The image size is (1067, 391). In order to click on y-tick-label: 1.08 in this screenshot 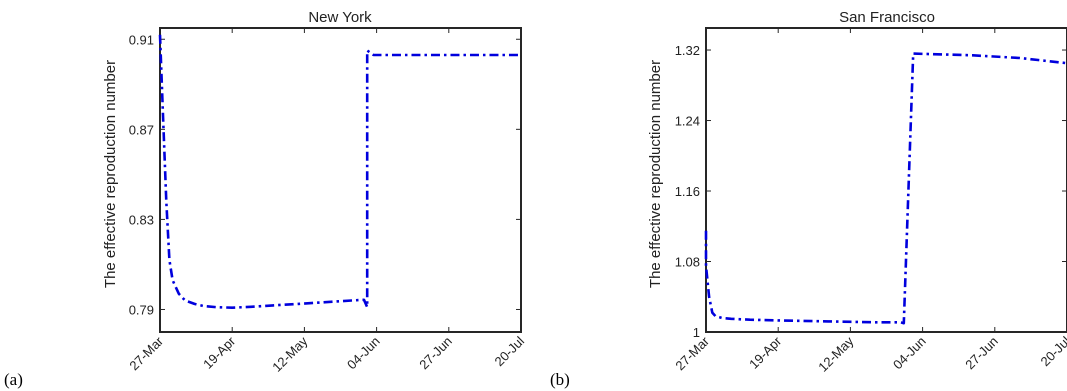, I will do `click(687, 262)`.